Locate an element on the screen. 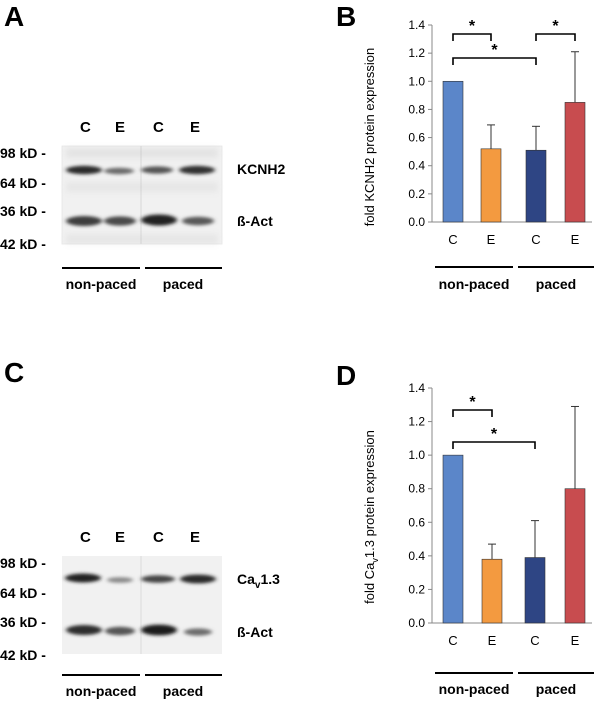  y-tick-label-d: 0.2 is located at coordinates (416, 589).